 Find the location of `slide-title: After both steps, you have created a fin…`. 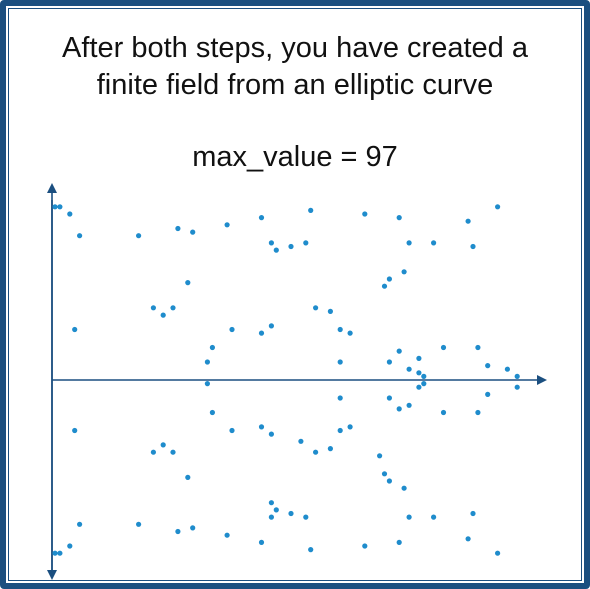

slide-title: After both steps, you have created a fin… is located at coordinates (295, 67).